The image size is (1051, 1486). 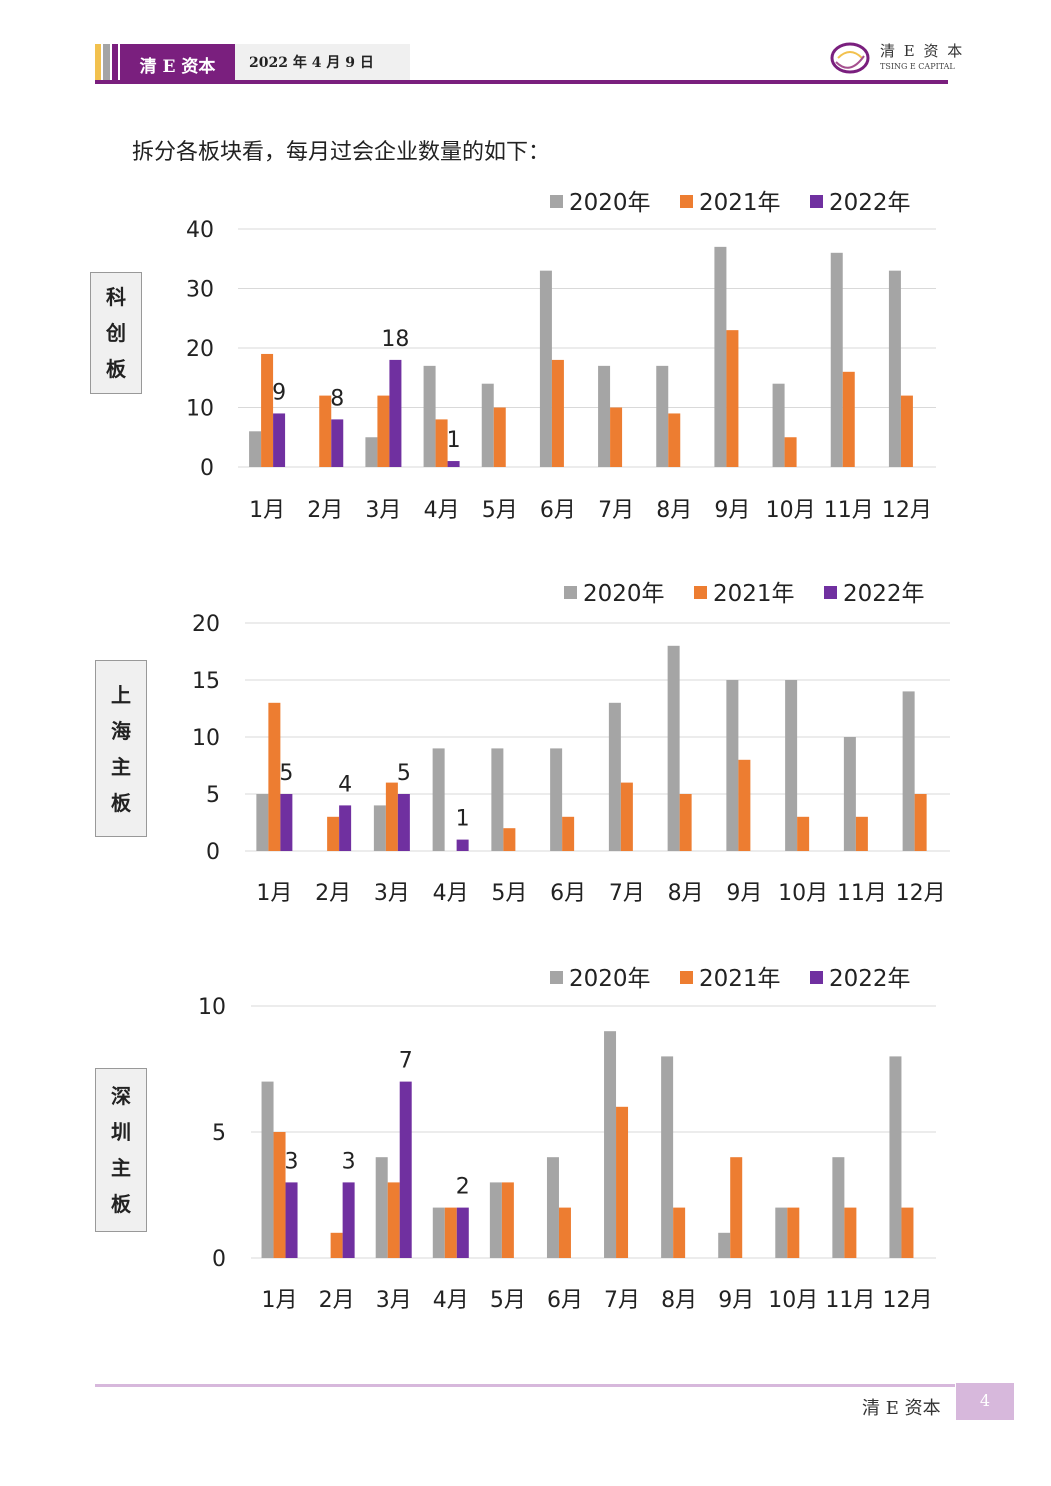 What do you see at coordinates (177, 64) in the screenshot?
I see `header-brand: 清 E 资本` at bounding box center [177, 64].